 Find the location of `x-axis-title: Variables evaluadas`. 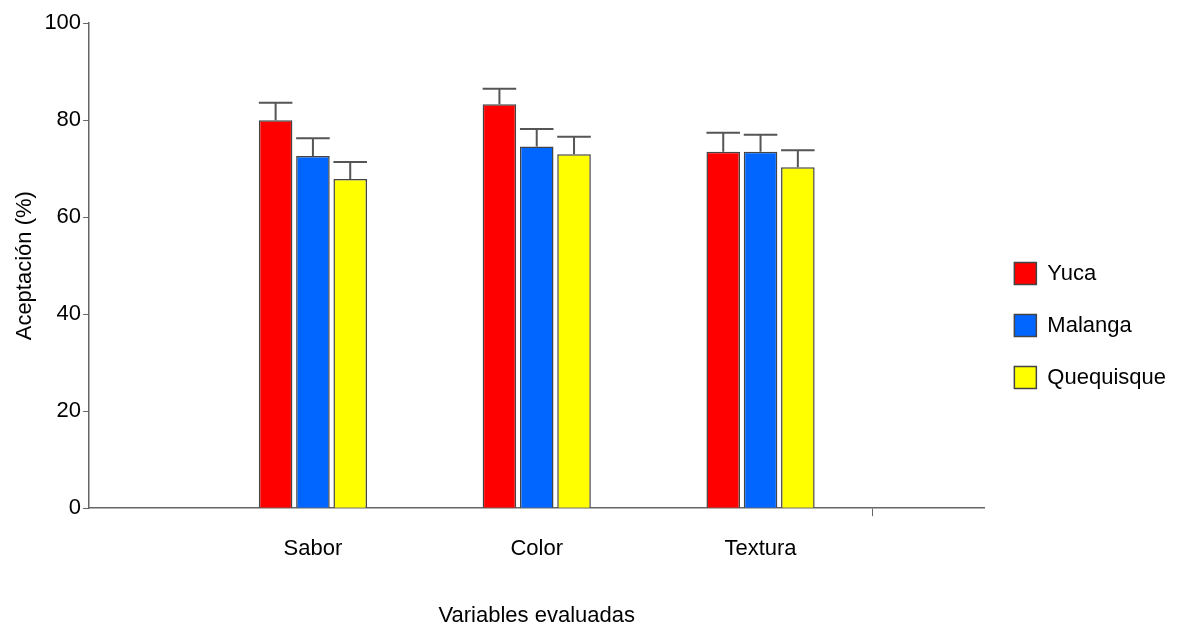

x-axis-title: Variables evaluadas is located at coordinates (536, 614).